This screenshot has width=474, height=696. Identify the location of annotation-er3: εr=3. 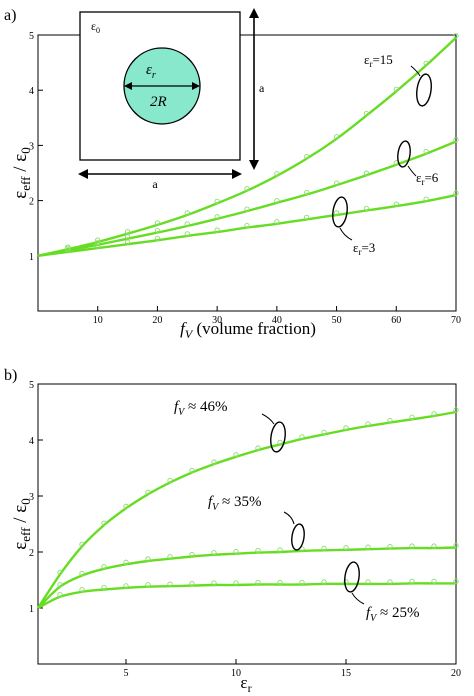
(353, 226).